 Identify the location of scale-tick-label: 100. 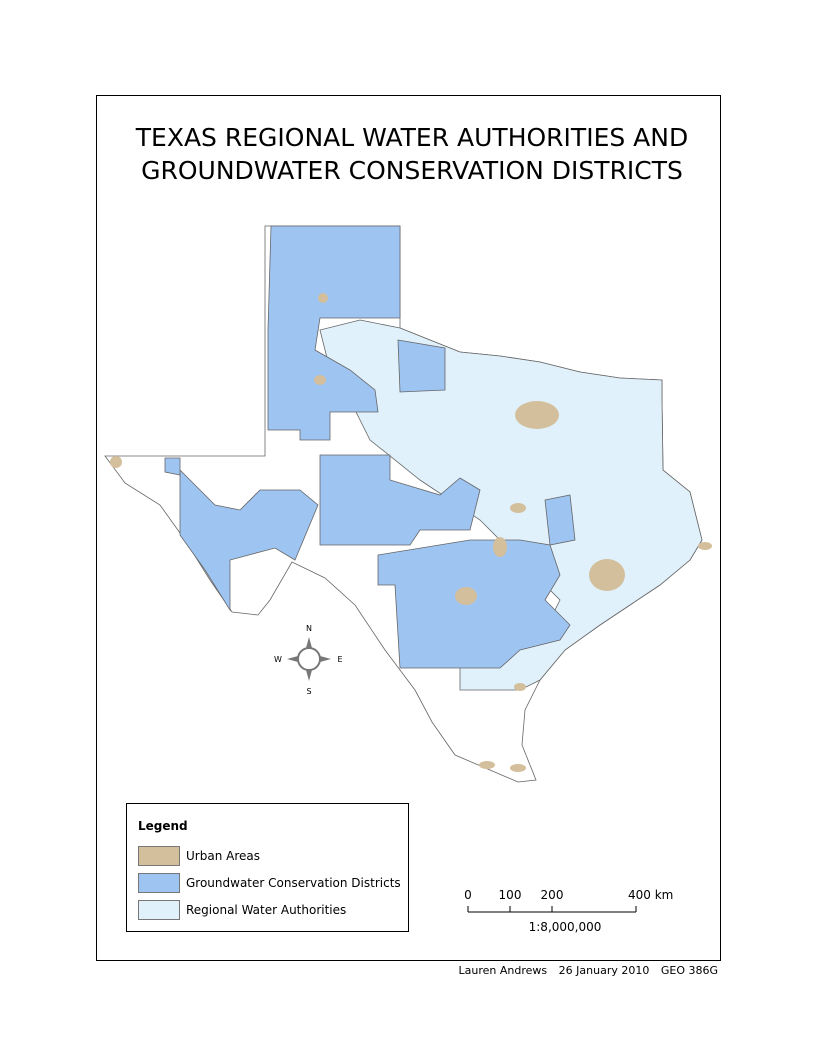
(510, 895).